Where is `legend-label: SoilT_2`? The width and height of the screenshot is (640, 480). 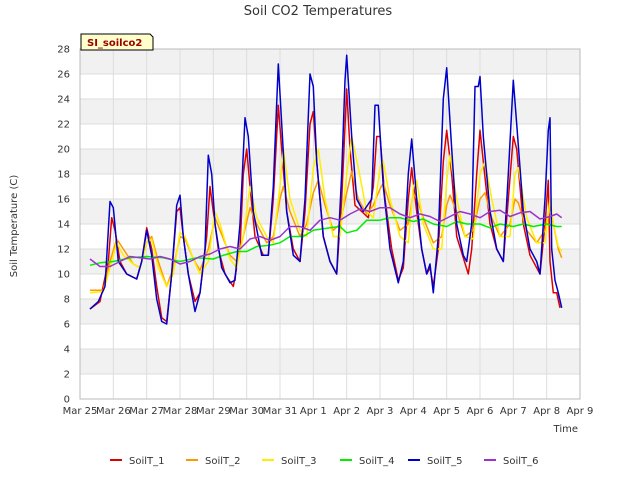
legend-label: SoilT_2 is located at coordinates (223, 461).